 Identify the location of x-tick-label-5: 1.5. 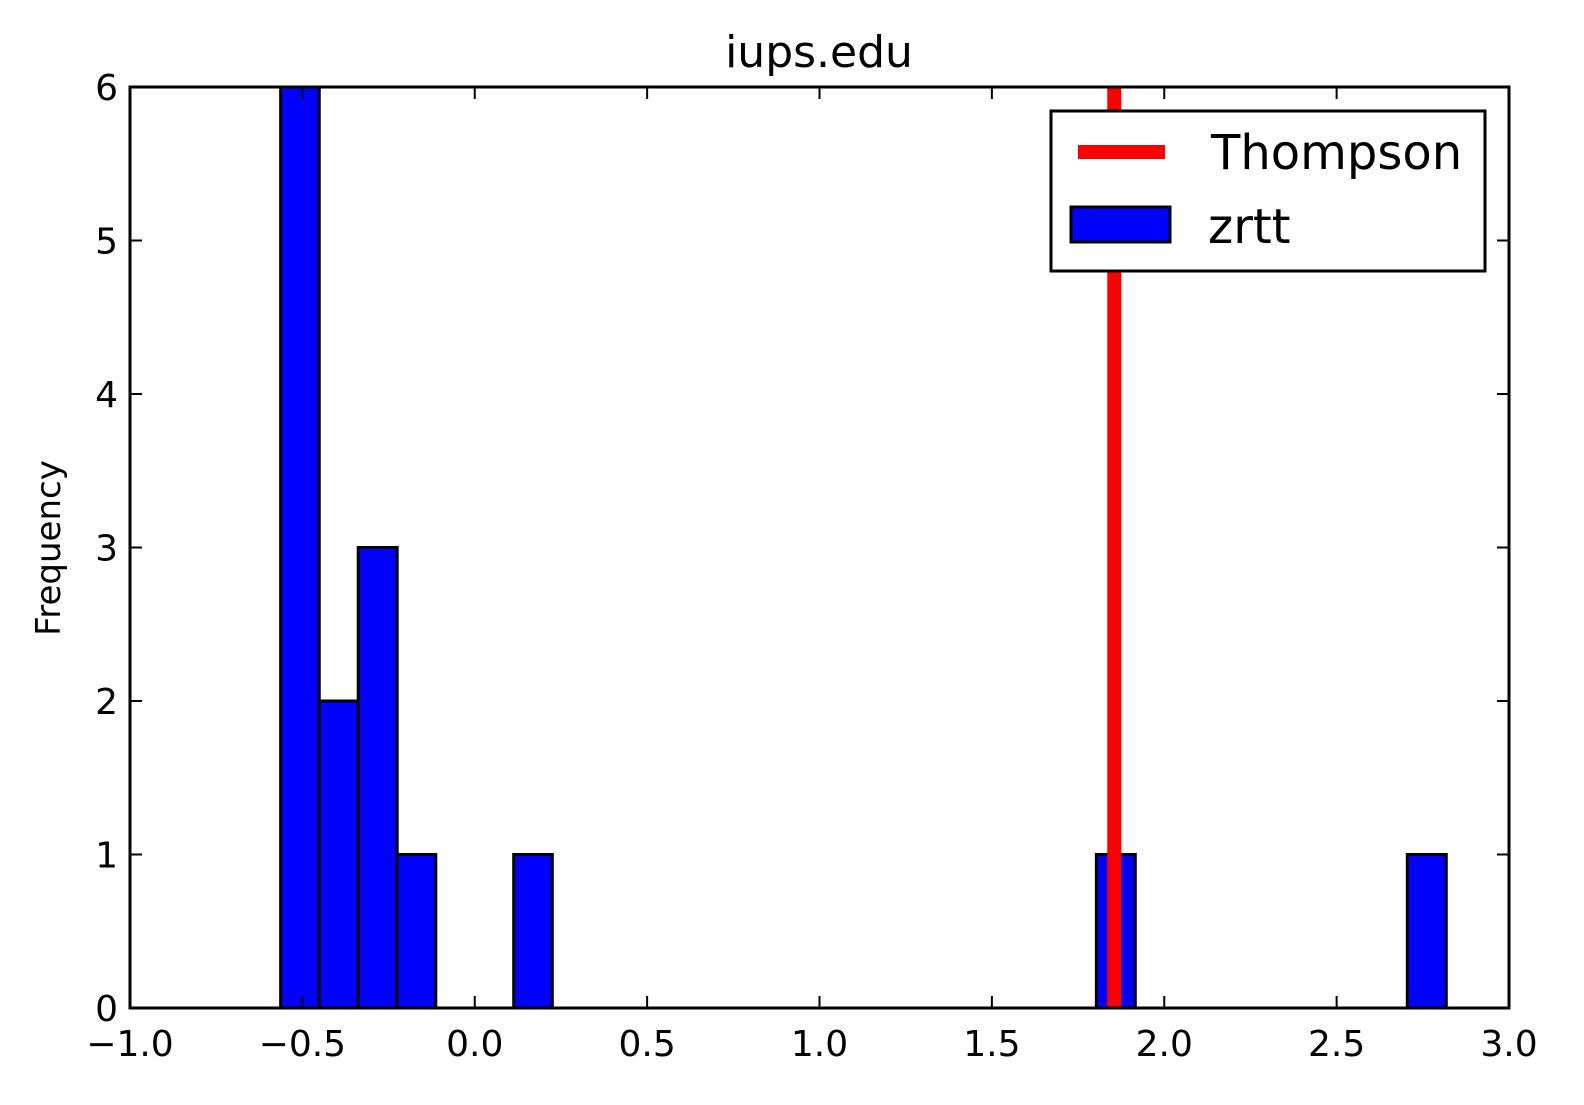
(991, 1044).